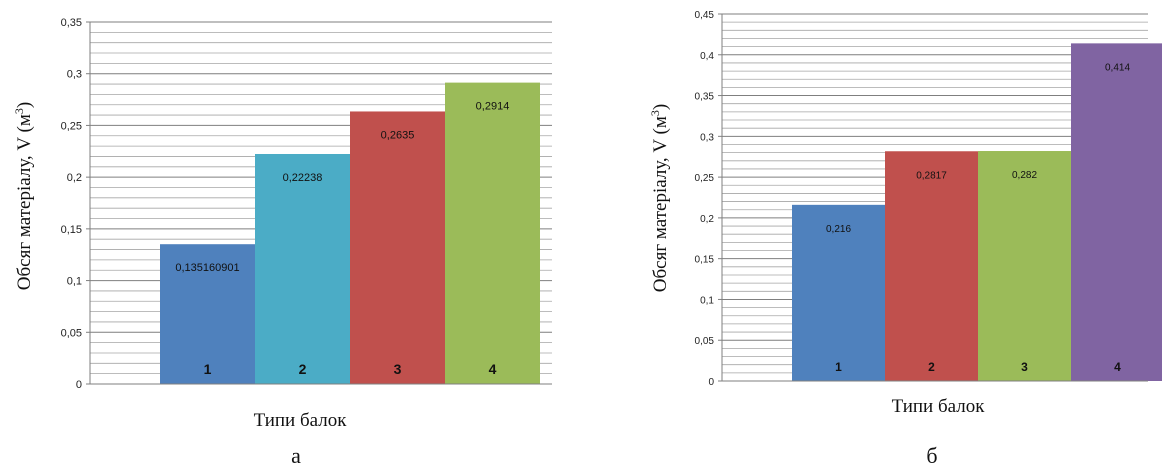  I want to click on y-tick-label: 0,45, so click(705, 15).